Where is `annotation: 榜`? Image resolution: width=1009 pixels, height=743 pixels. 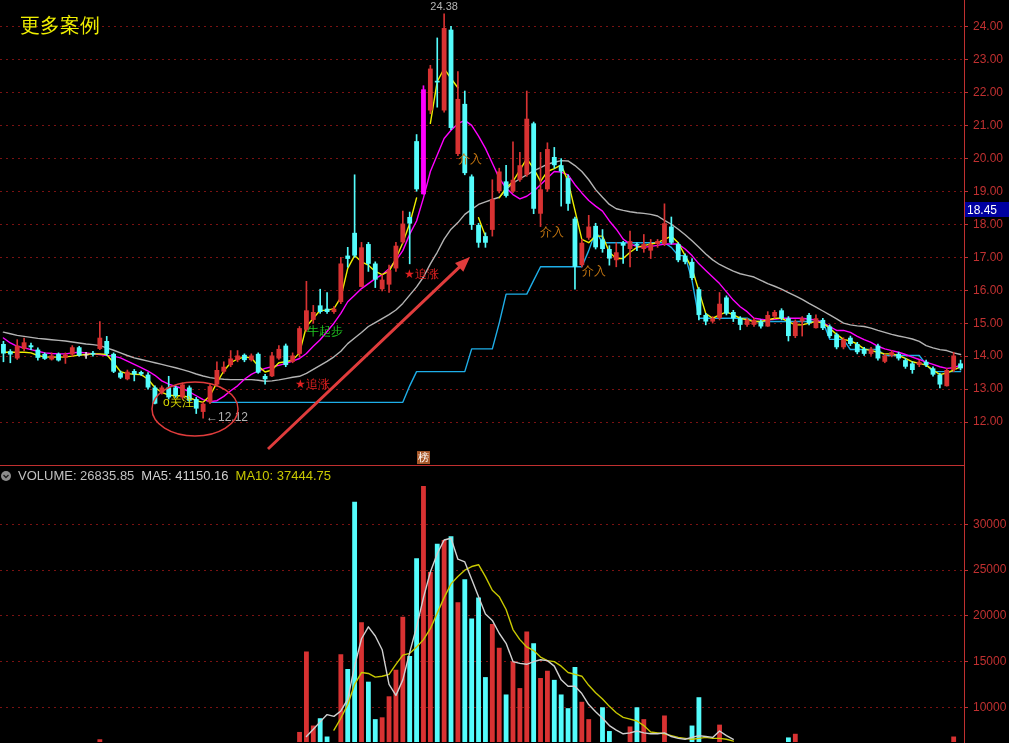 annotation: 榜 is located at coordinates (423, 457).